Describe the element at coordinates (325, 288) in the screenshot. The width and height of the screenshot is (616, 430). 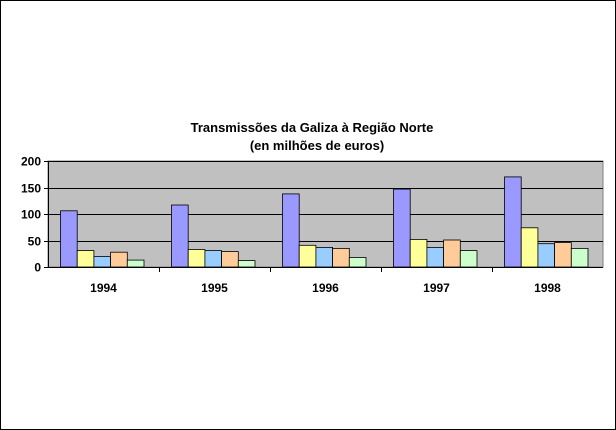
I see `x-tick-label: 1996` at that location.